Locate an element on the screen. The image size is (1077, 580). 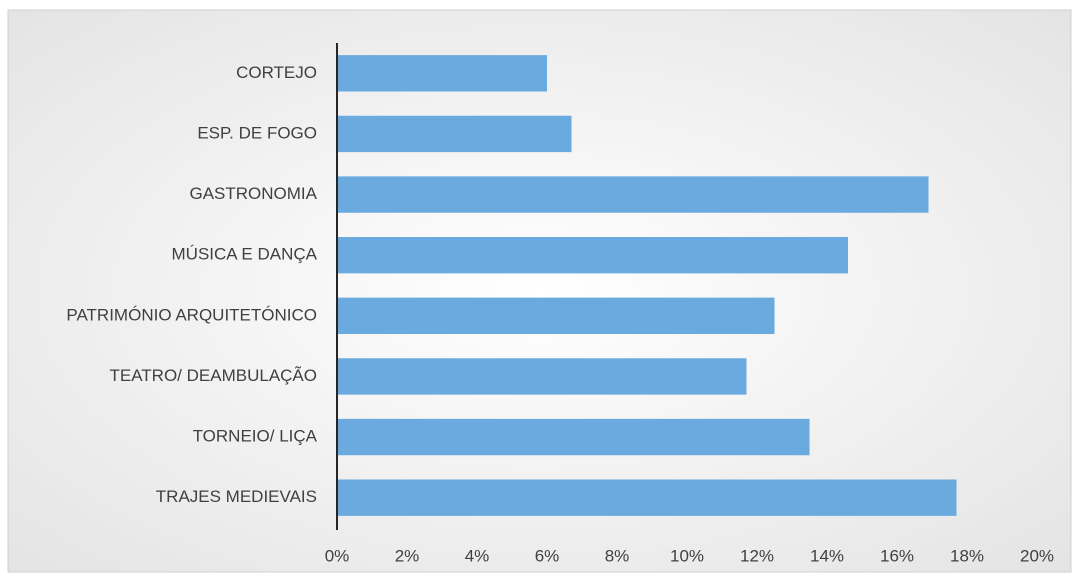
y-tick-label: PATRIMÓNIO ARQUITETÓNICO is located at coordinates (191, 314).